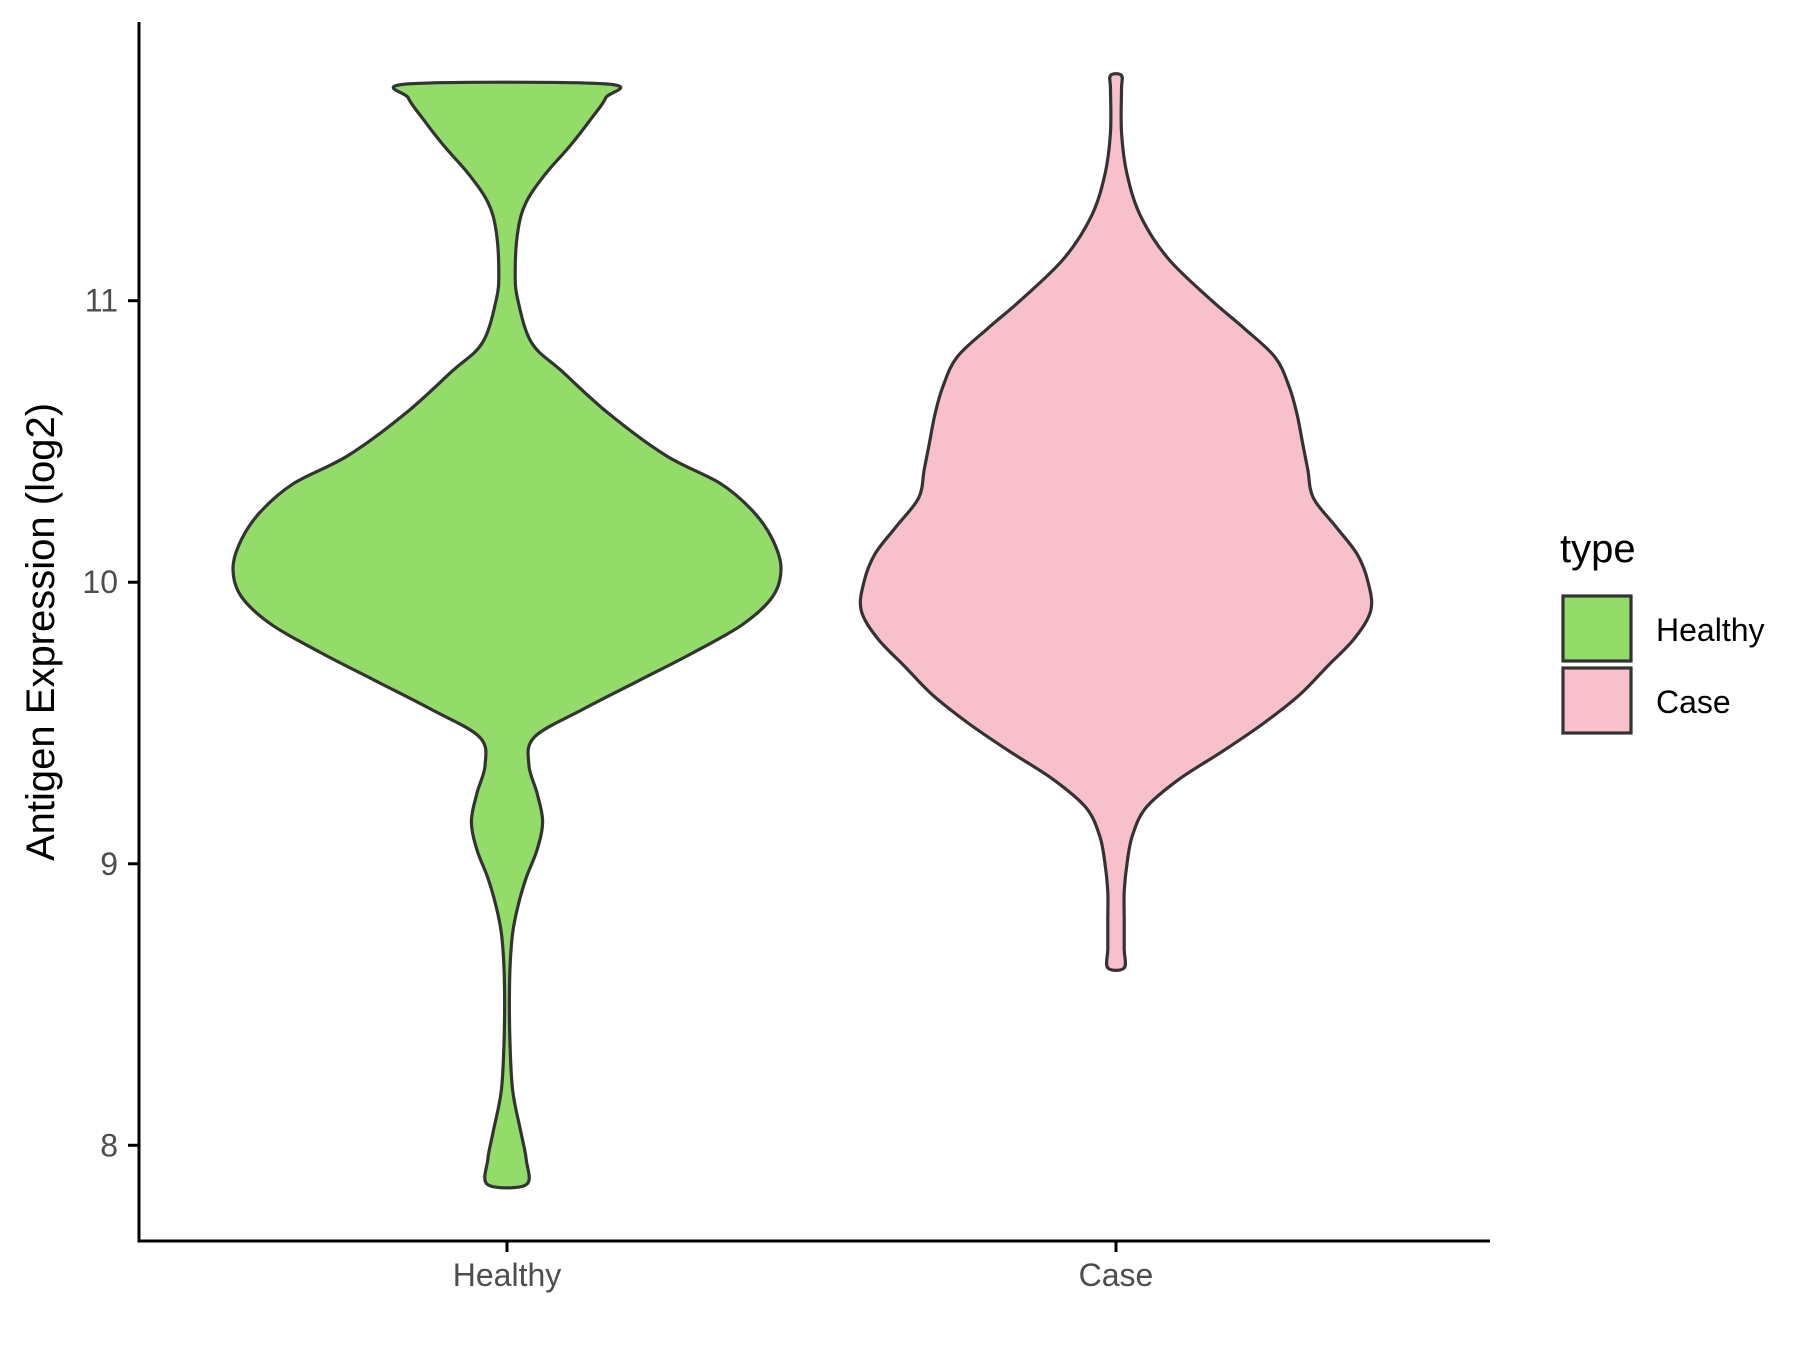  I want to click on legend-title: type, so click(1598, 549).